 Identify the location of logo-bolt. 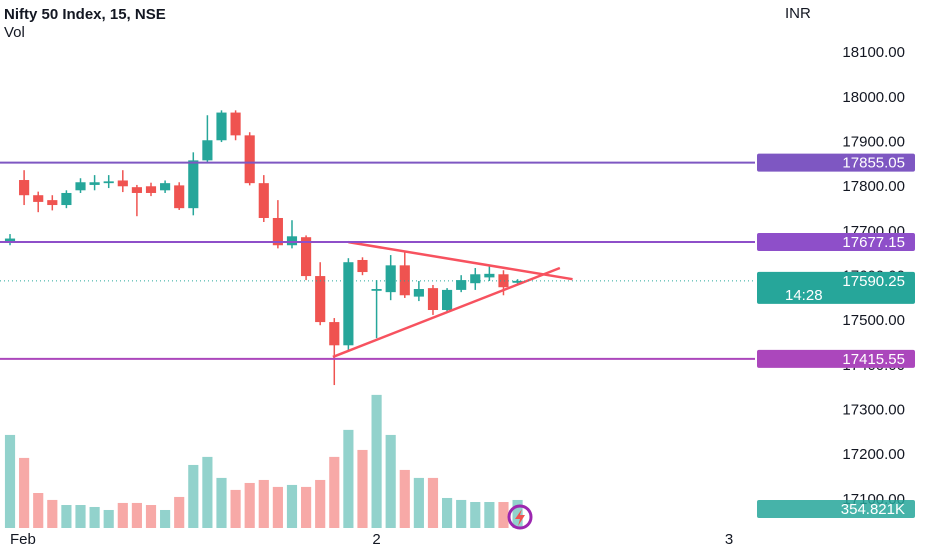
(520, 517).